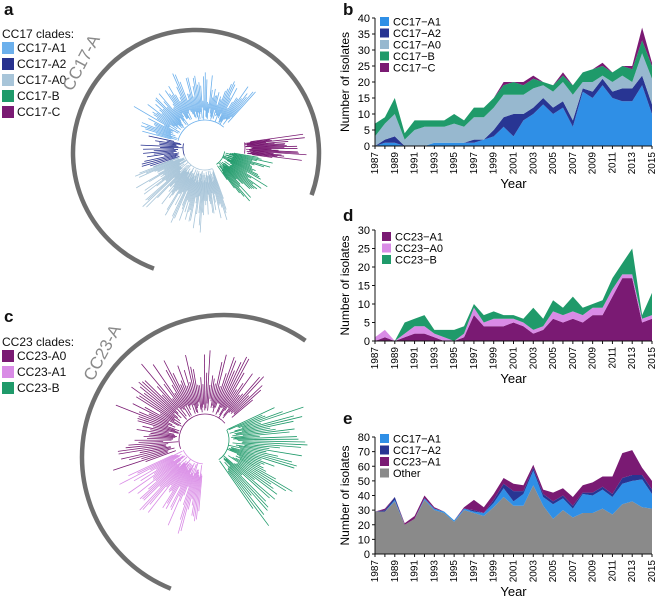 This screenshot has height=609, width=658. I want to click on x-tick-label: 2011, so click(612, 571).